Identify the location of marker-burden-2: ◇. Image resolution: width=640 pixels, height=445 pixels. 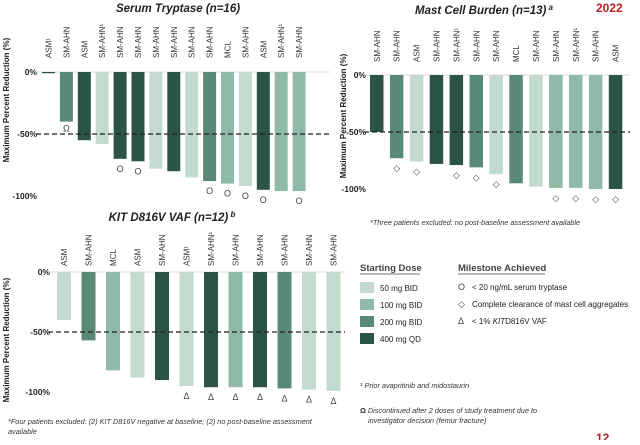
(416, 172).